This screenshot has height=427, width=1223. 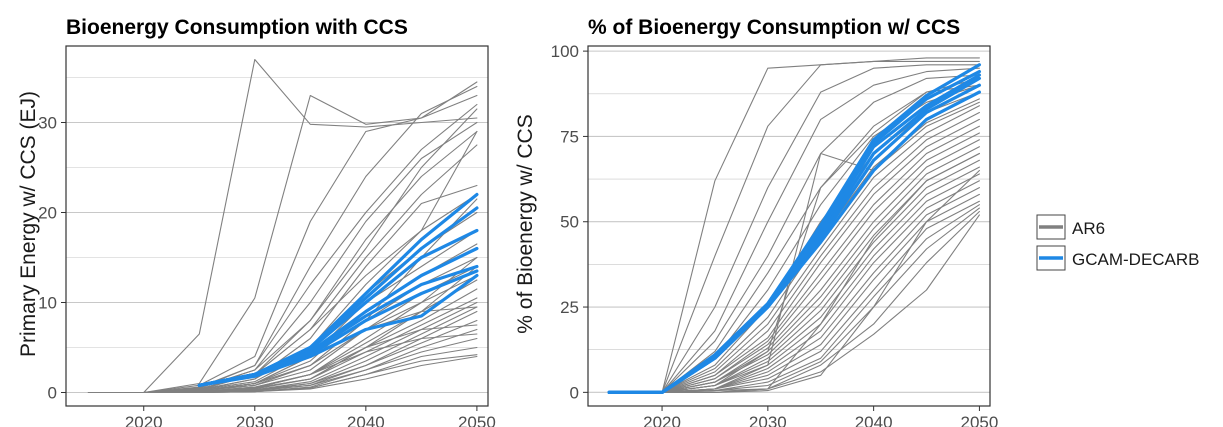 What do you see at coordinates (52, 393) in the screenshot?
I see `left-y-tick-label: 0` at bounding box center [52, 393].